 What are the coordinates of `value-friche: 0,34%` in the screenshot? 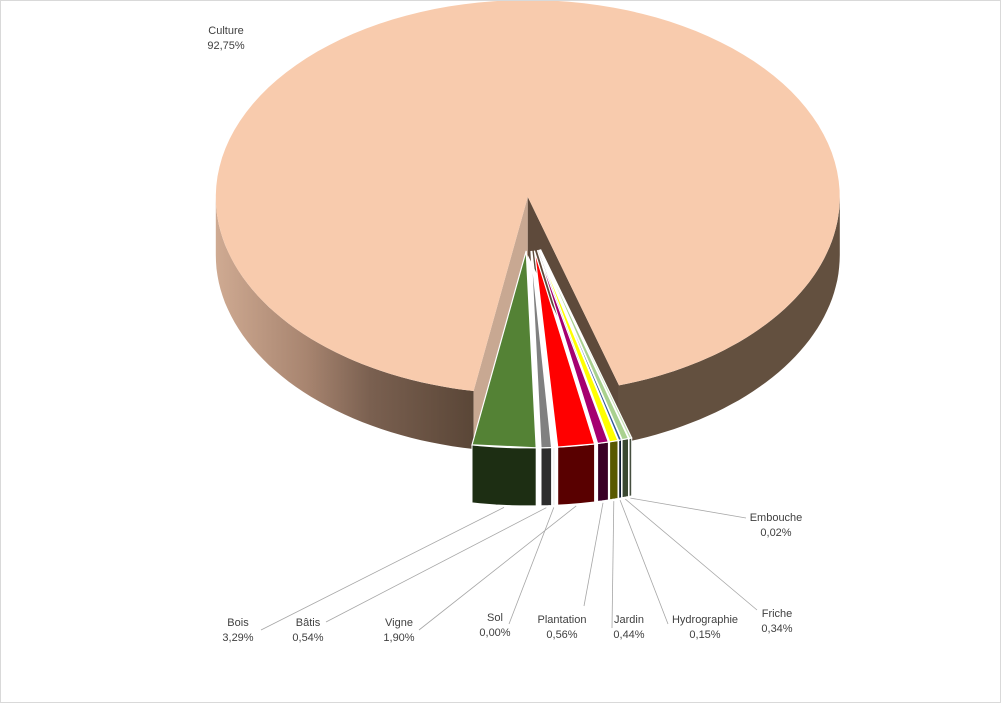 It's located at (776, 629).